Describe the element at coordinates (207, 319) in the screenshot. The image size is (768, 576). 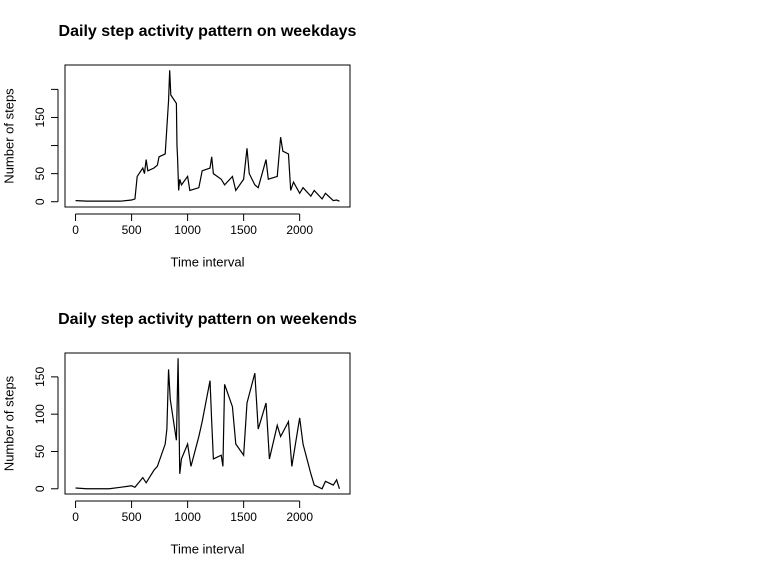
I see `chart-title: Daily step activity pattern on weekends` at that location.